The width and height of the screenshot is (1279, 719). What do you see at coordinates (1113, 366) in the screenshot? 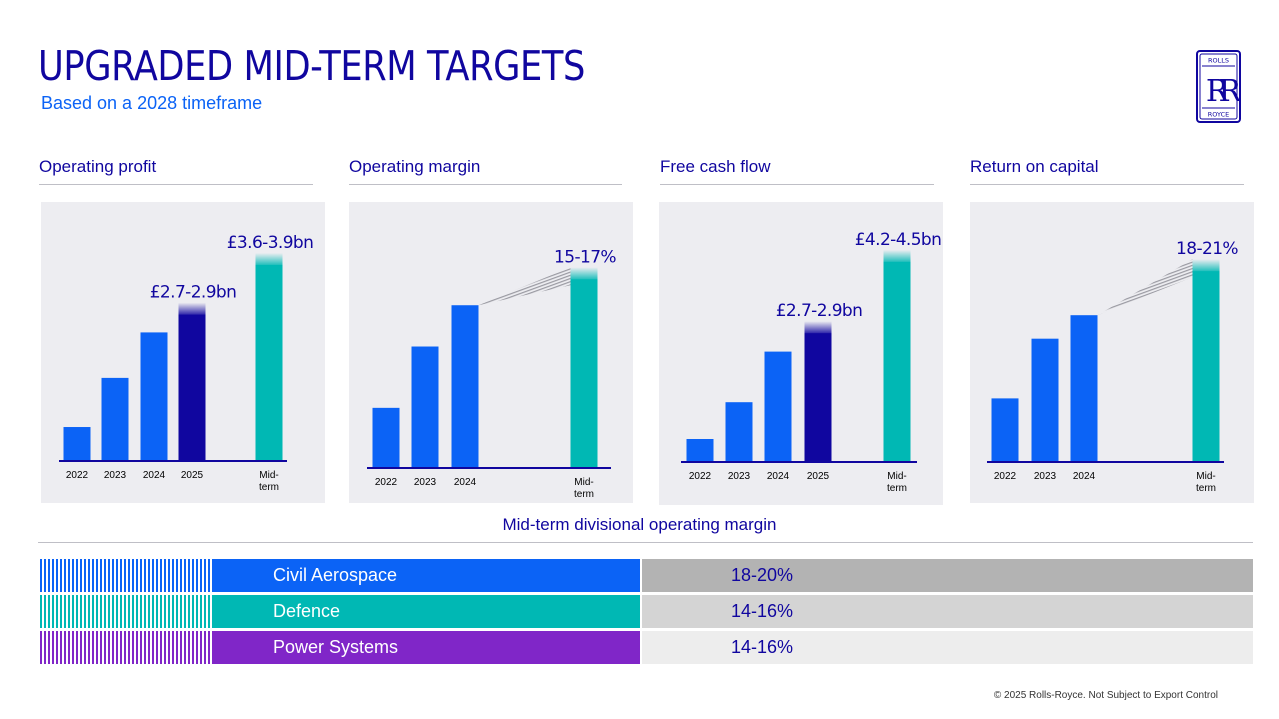
I see `return-on-capital-chart-svg: 18-21% 2022 2023 2024 Mid-term` at bounding box center [1113, 366].